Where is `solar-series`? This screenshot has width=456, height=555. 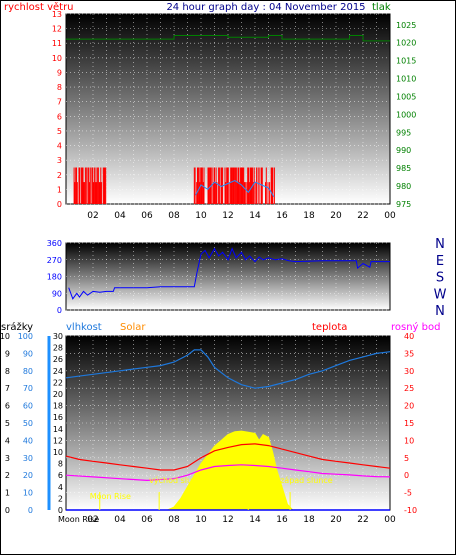 solar-series is located at coordinates (225, 470).